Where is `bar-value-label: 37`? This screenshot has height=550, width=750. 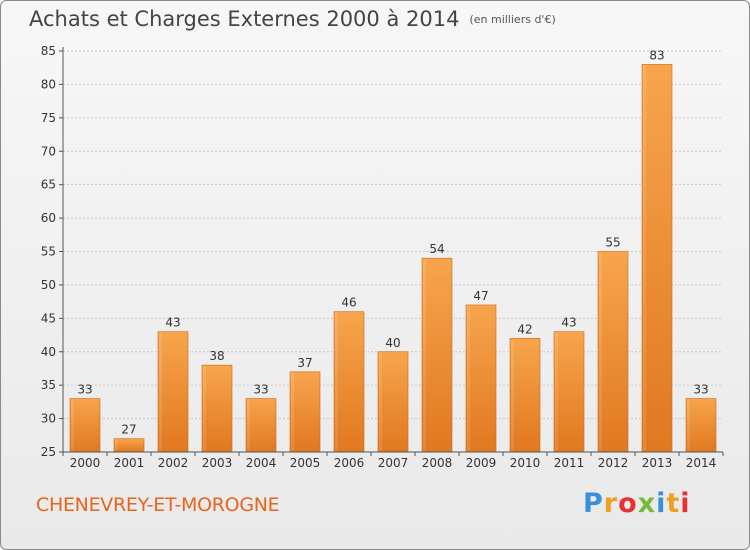 bar-value-label: 37 is located at coordinates (304, 363).